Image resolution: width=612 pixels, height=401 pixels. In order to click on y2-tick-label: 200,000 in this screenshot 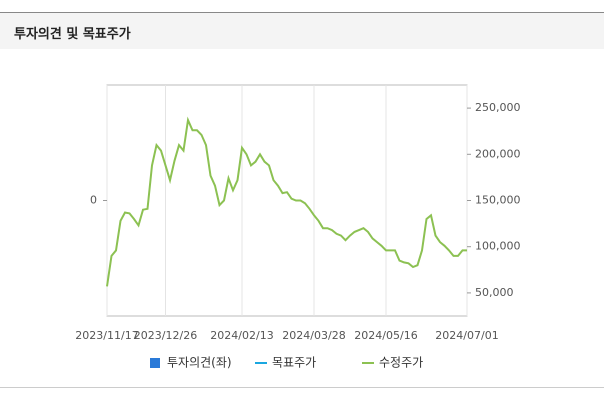, I will do `click(498, 153)`.